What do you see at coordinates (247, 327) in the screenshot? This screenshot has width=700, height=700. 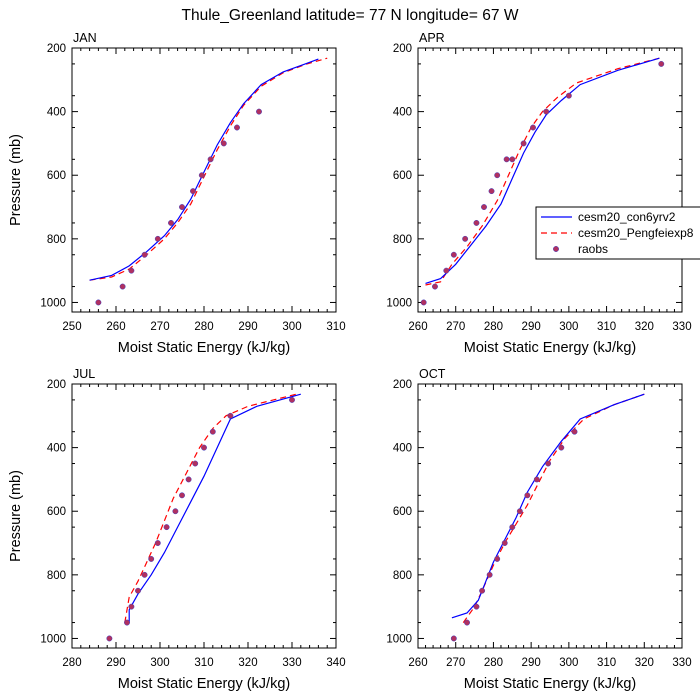 I see `x-tick-label-jan: 290` at bounding box center [247, 327].